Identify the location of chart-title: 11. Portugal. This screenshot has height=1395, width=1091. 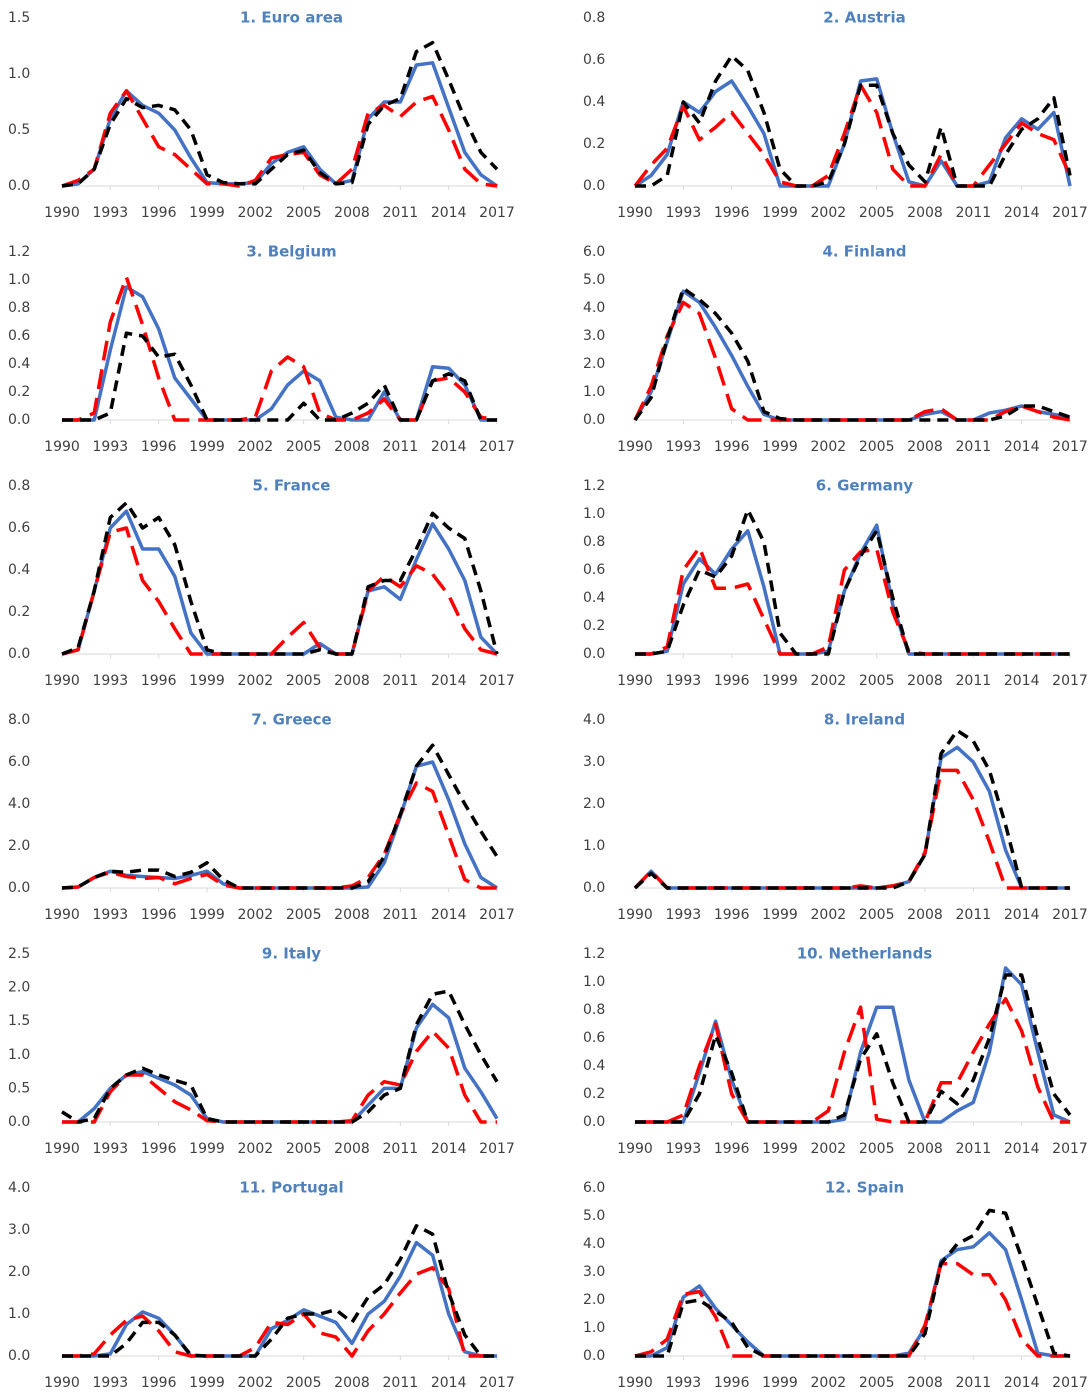
(291, 1188).